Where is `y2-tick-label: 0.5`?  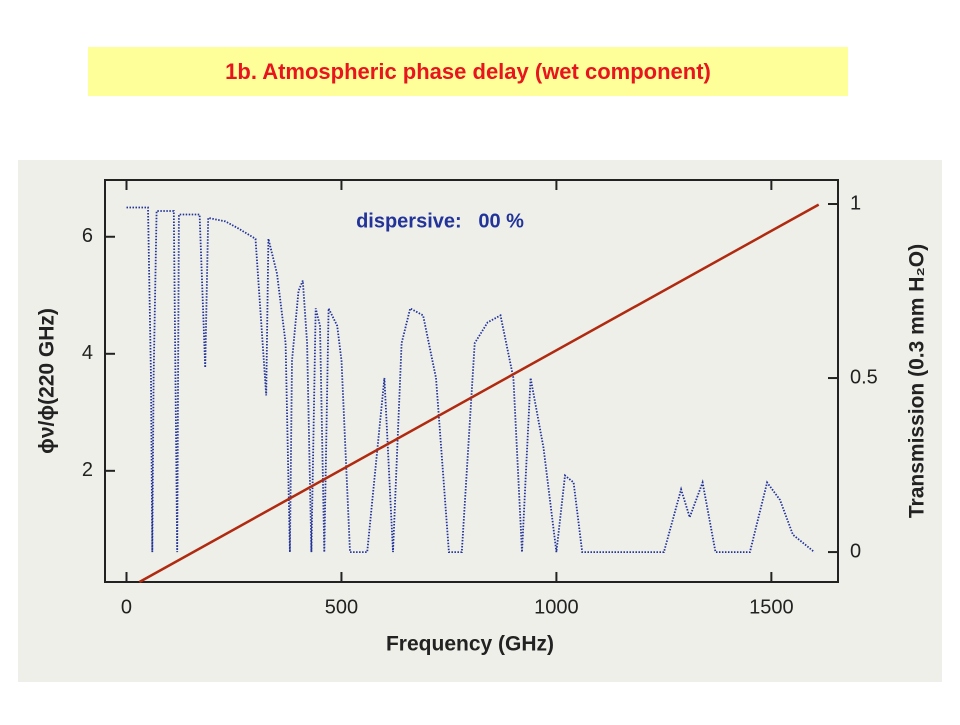 y2-tick-label: 0.5 is located at coordinates (864, 377).